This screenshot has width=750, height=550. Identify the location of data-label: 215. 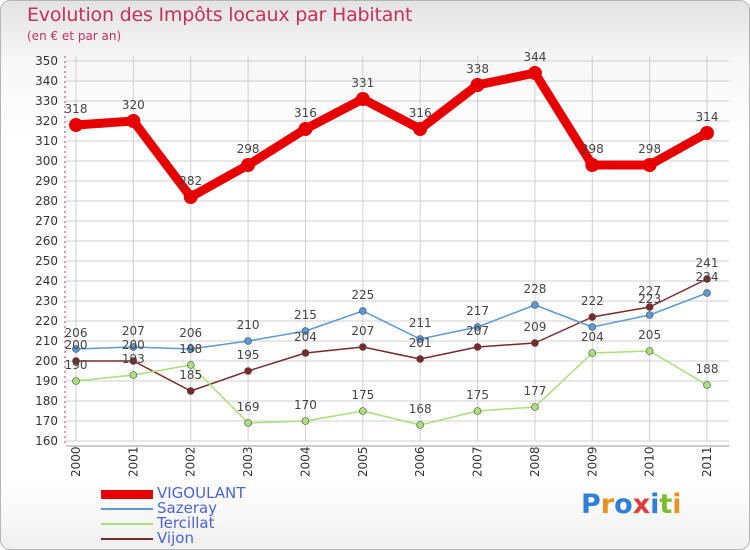
(305, 315).